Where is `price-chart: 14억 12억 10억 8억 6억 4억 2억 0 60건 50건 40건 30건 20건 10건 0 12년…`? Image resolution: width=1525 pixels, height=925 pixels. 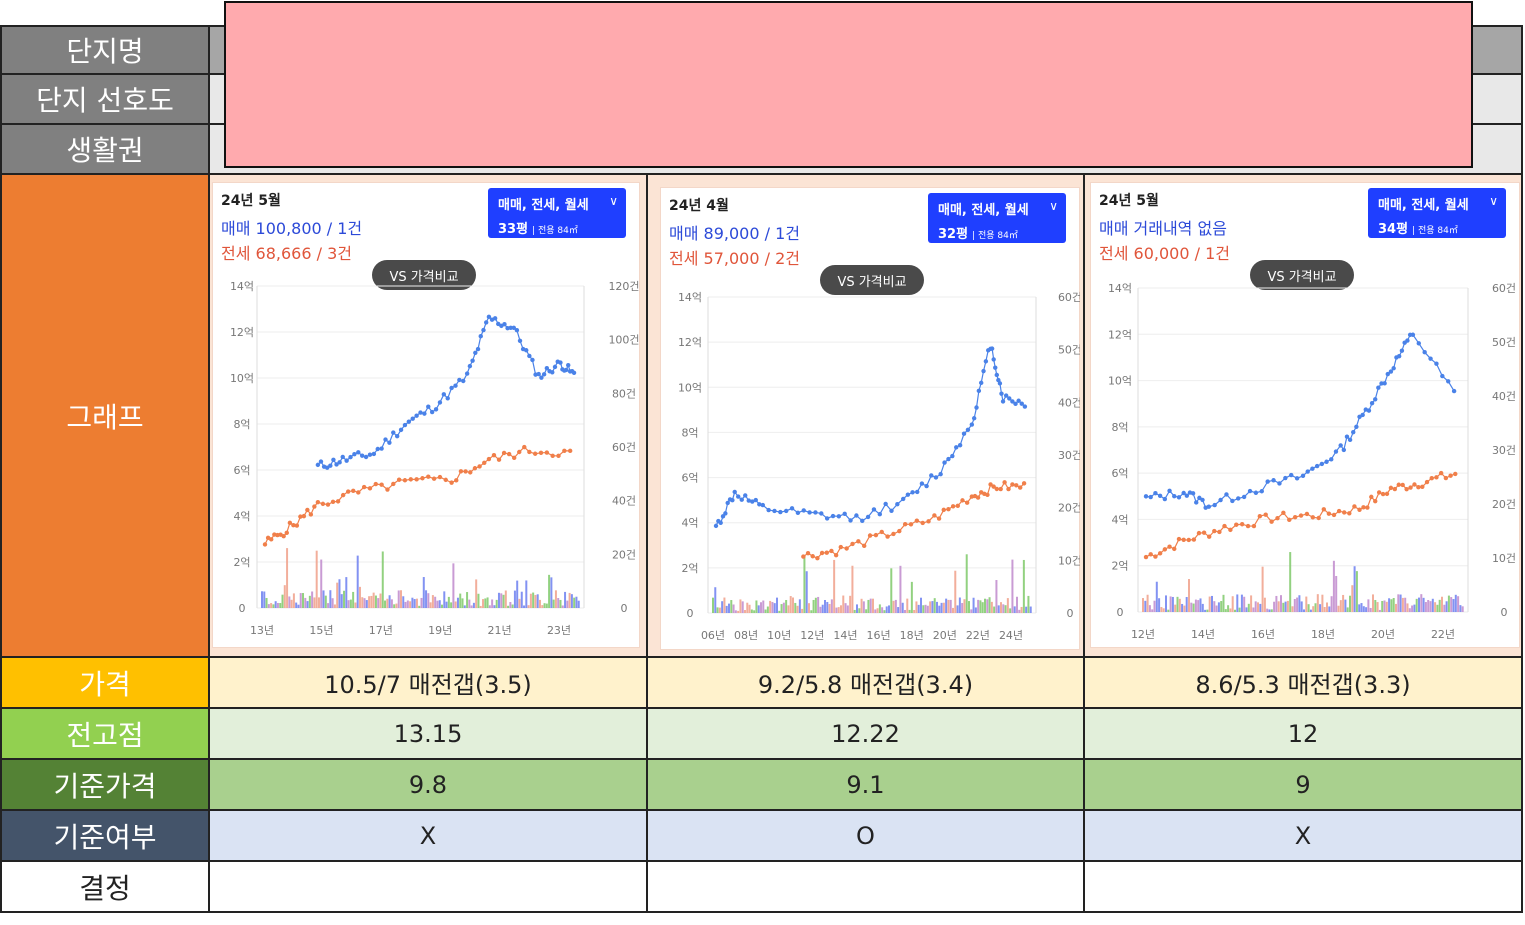 price-chart: 14억 12억 10억 8억 6억 4억 2억 0 60건 50건 40건 30건 20건 10건 0 12년… is located at coordinates (1312, 461).